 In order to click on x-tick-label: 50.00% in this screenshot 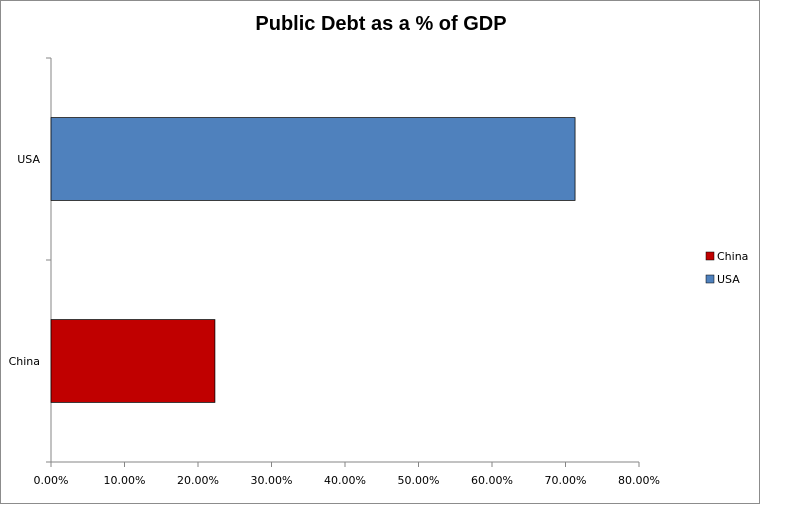, I will do `click(419, 480)`.